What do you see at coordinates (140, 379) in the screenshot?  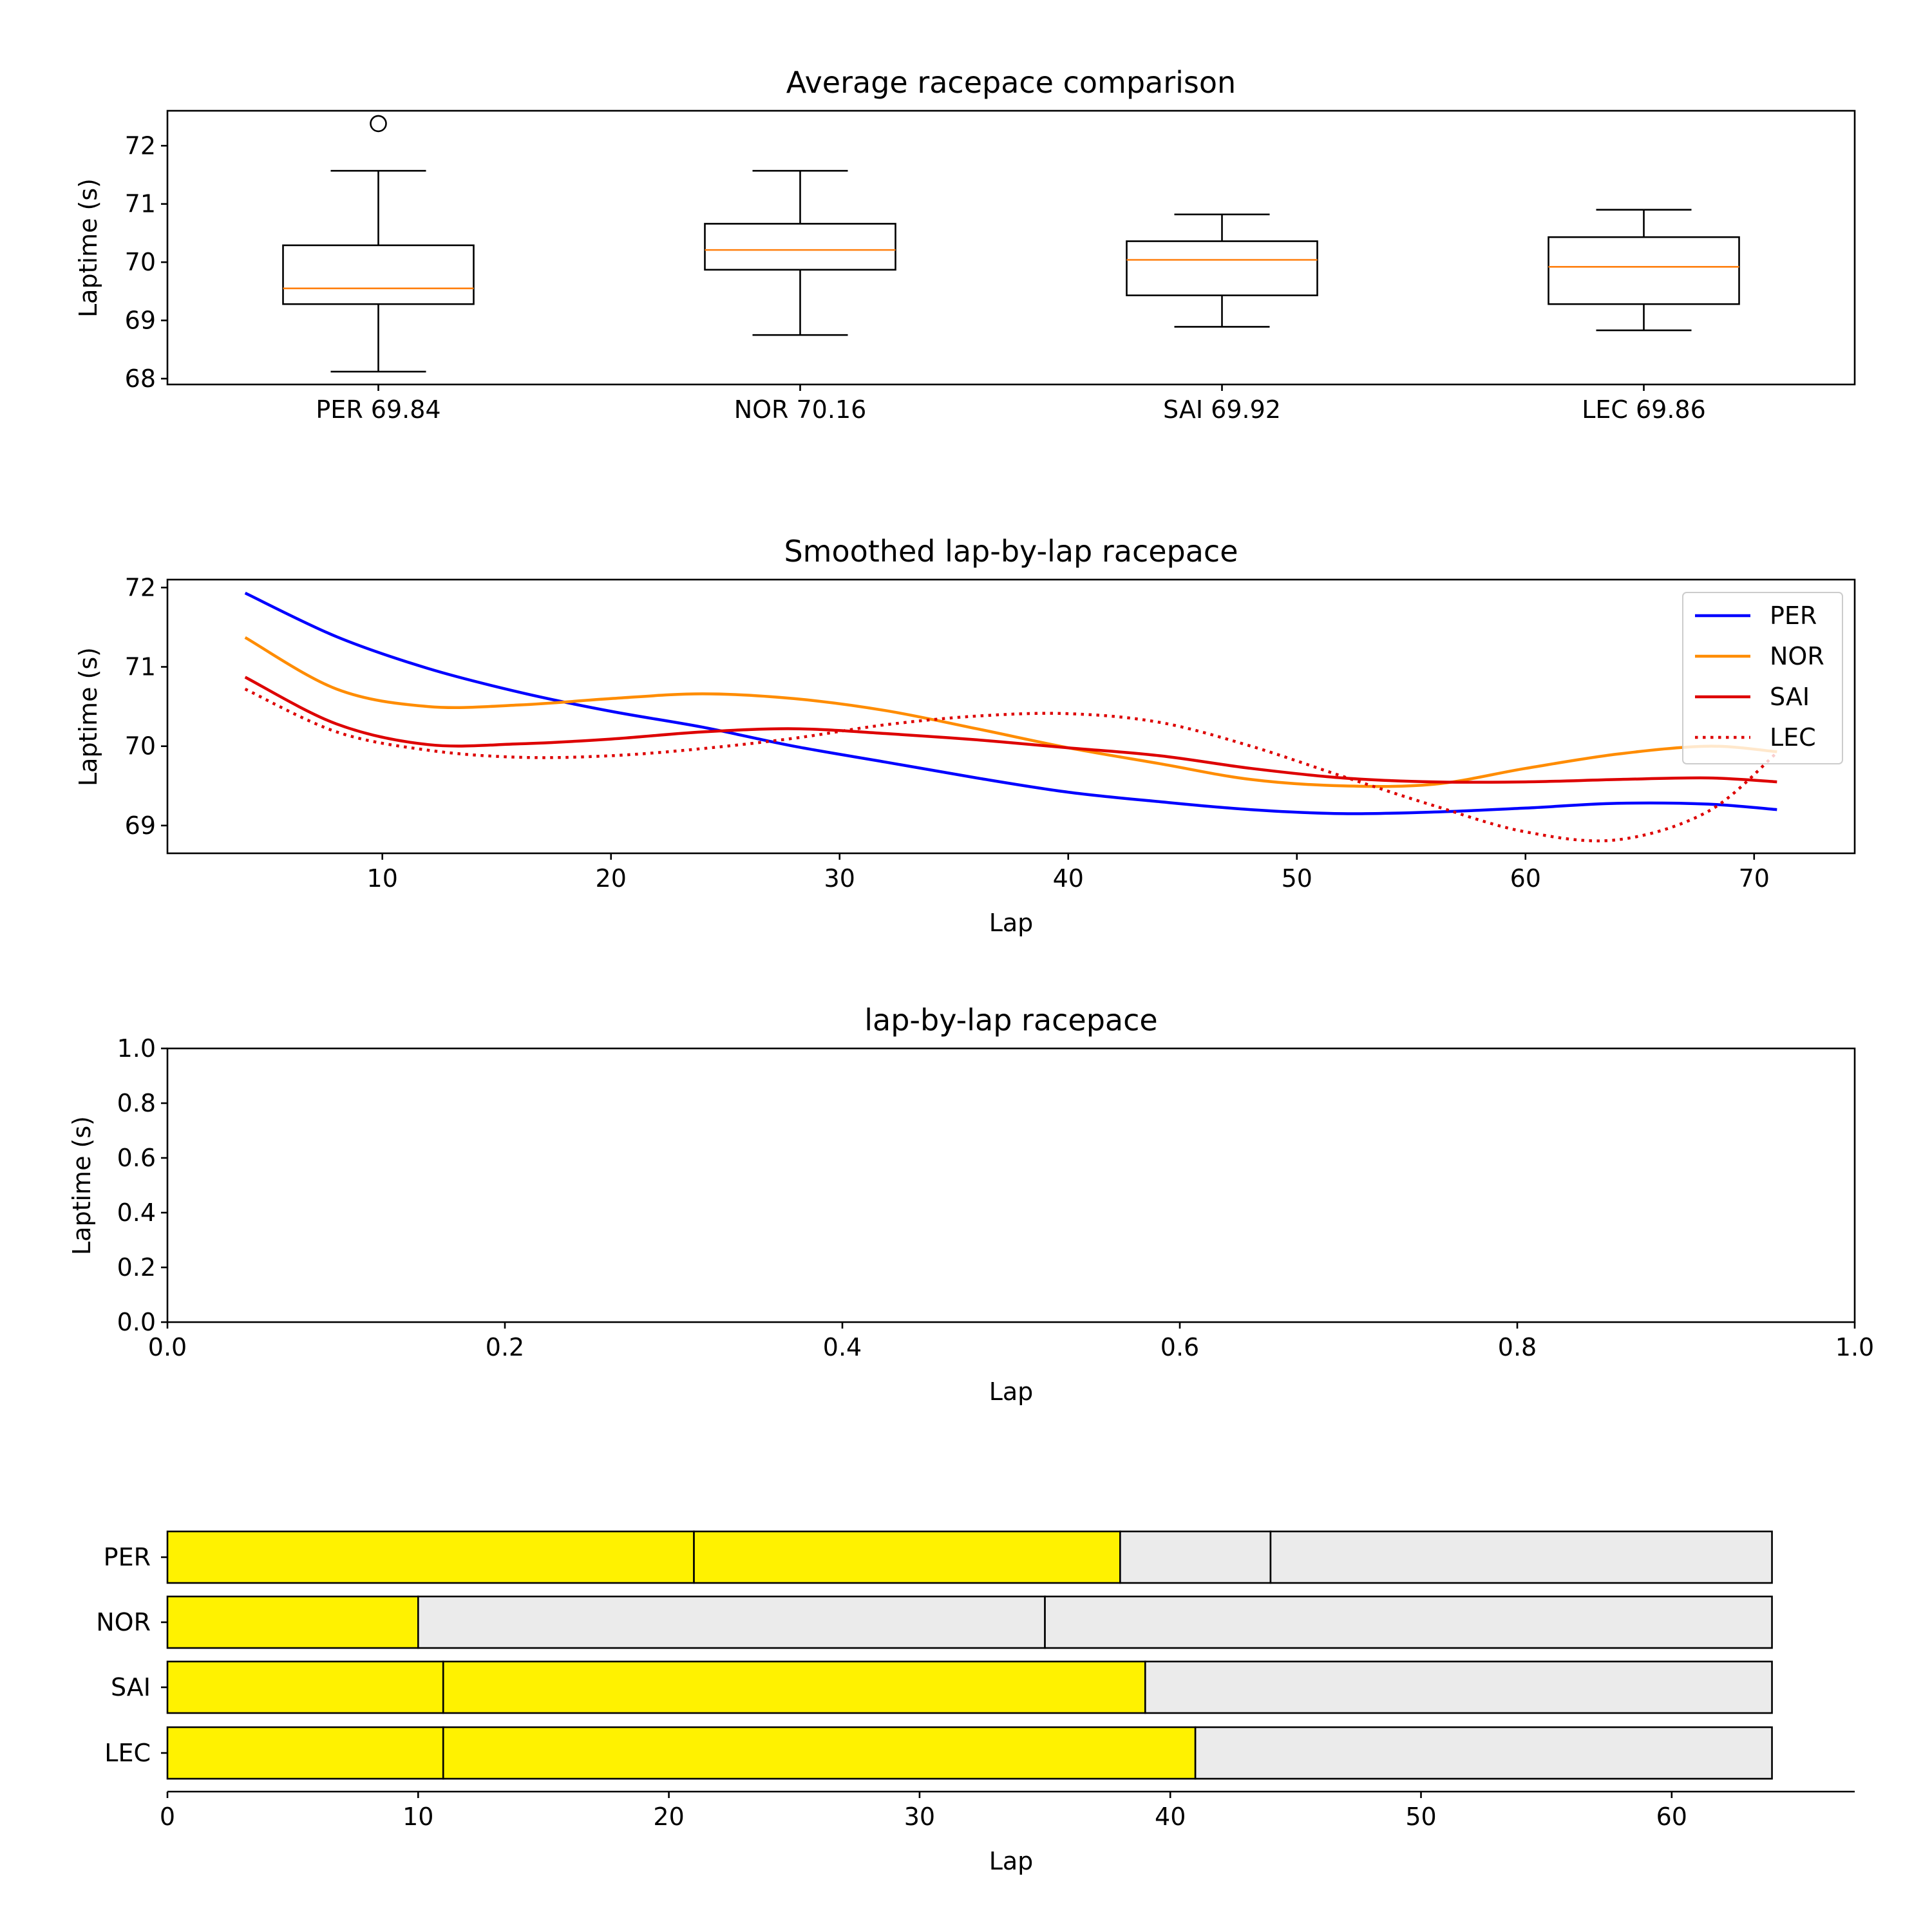 I see `y-tick-label: 68` at bounding box center [140, 379].